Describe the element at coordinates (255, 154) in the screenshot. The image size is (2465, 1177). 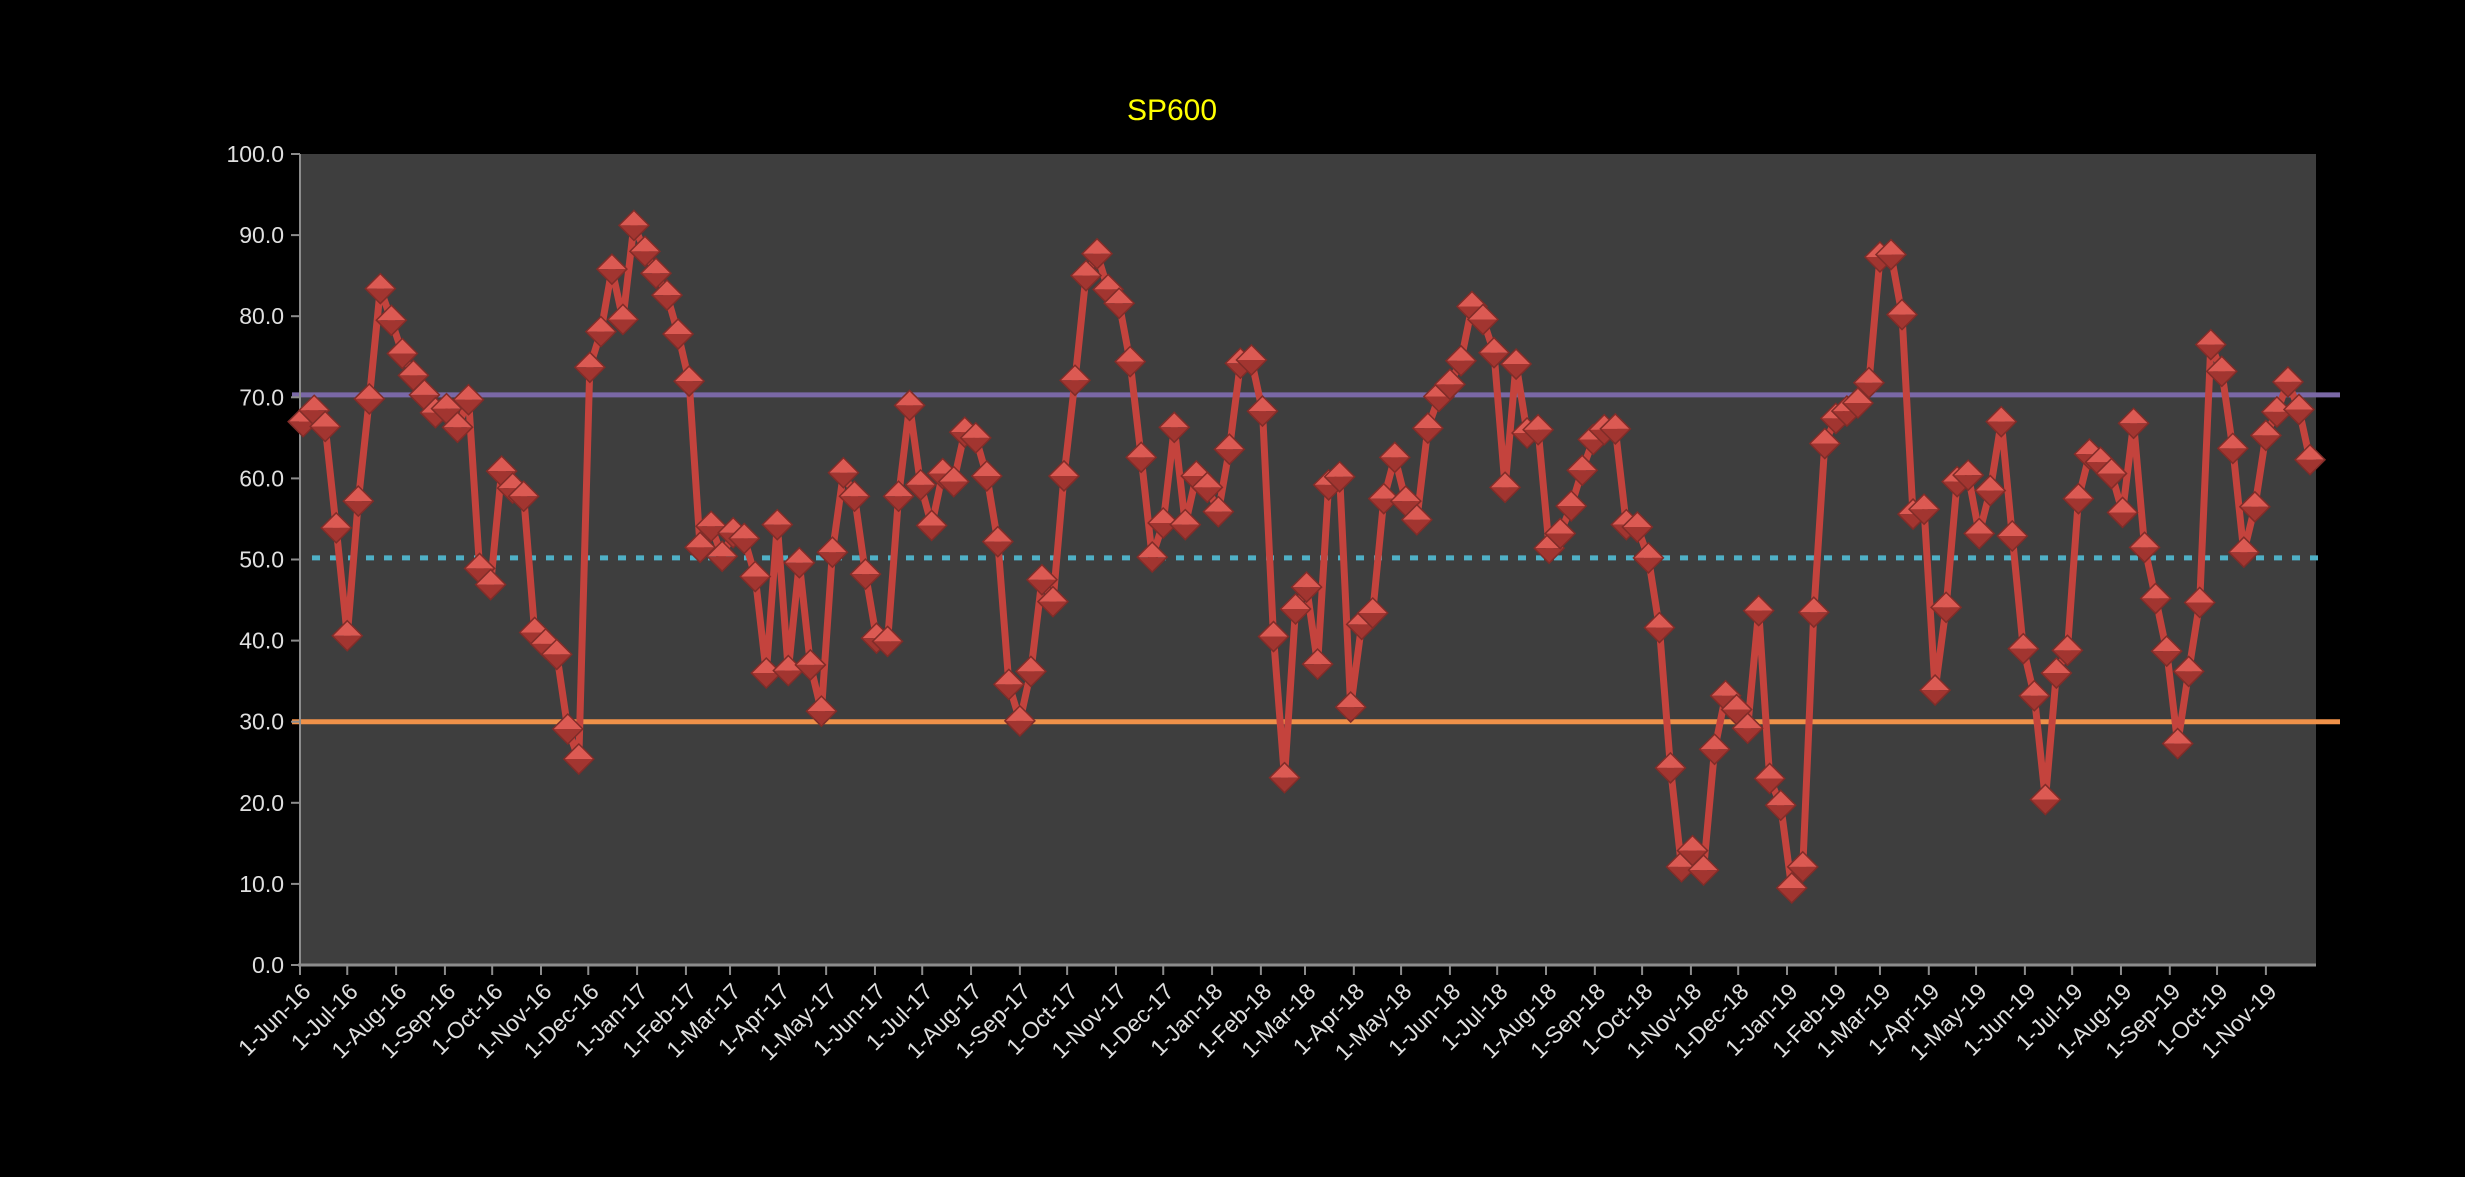
I see `y-tick-label: 100.0` at that location.